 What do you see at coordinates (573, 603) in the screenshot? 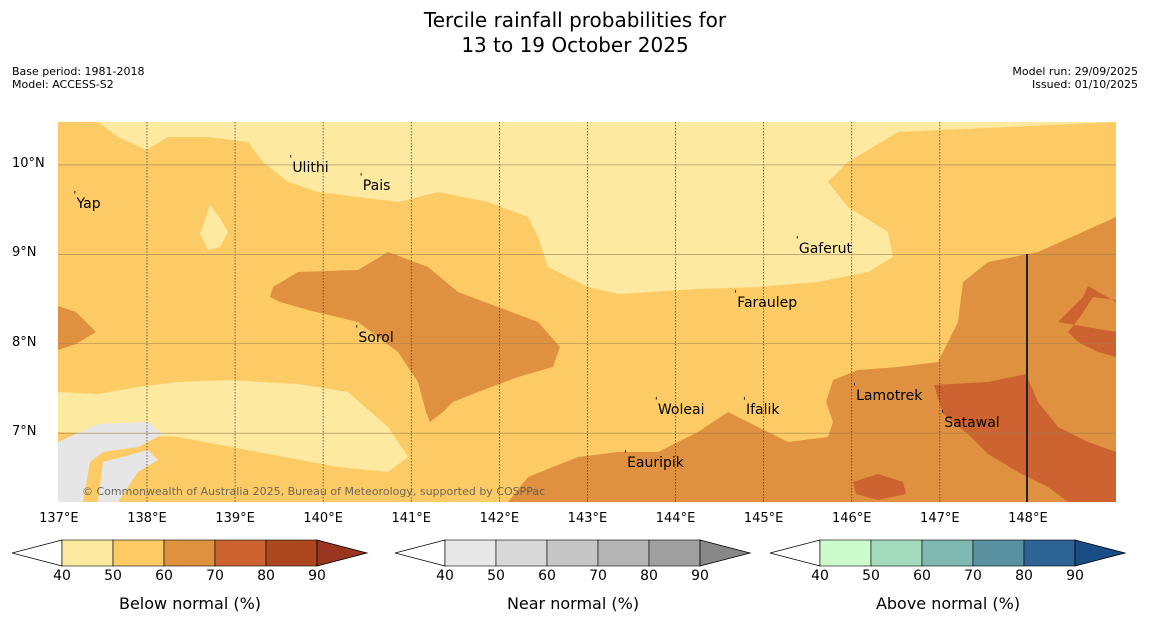
I see `colorbar-label: Near normal (%)` at bounding box center [573, 603].